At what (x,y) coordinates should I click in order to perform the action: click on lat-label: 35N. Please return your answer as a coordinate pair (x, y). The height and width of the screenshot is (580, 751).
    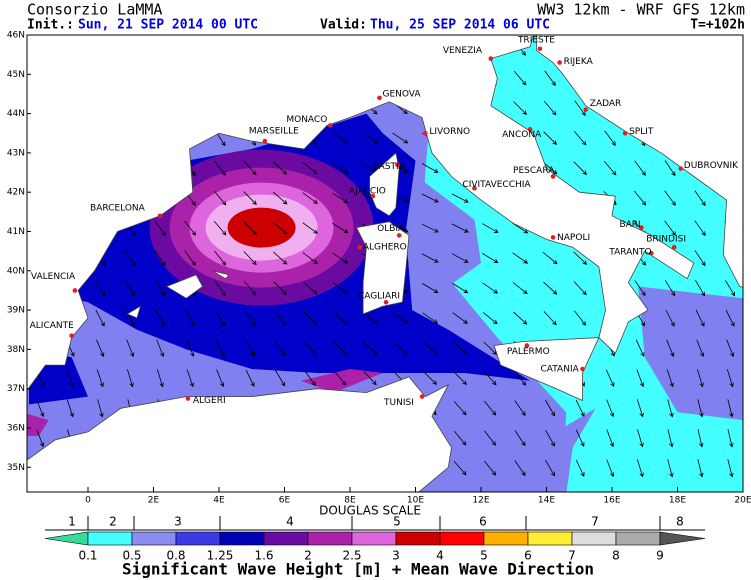
    Looking at the image, I should click on (16, 468).